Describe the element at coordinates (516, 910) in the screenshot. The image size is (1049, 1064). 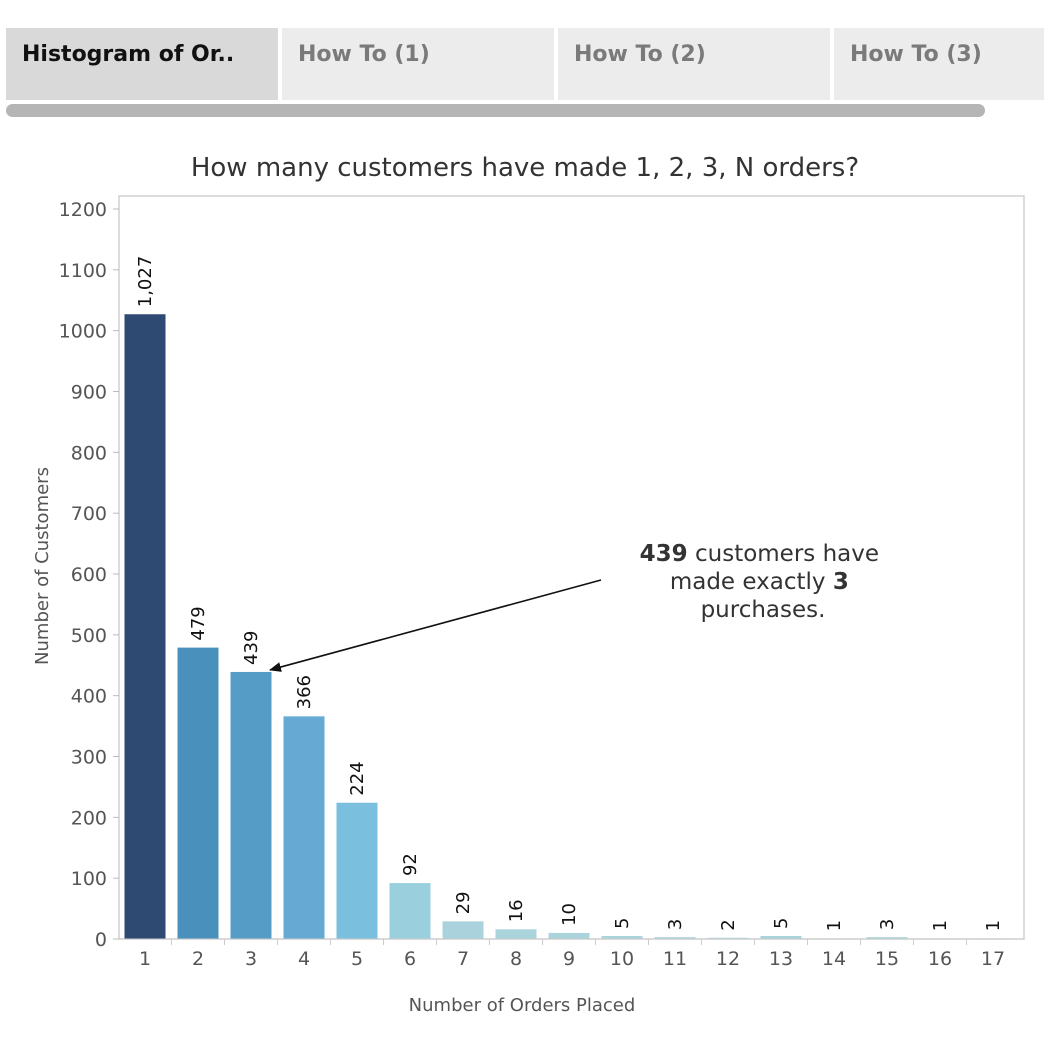
I see `data-label: 16` at that location.